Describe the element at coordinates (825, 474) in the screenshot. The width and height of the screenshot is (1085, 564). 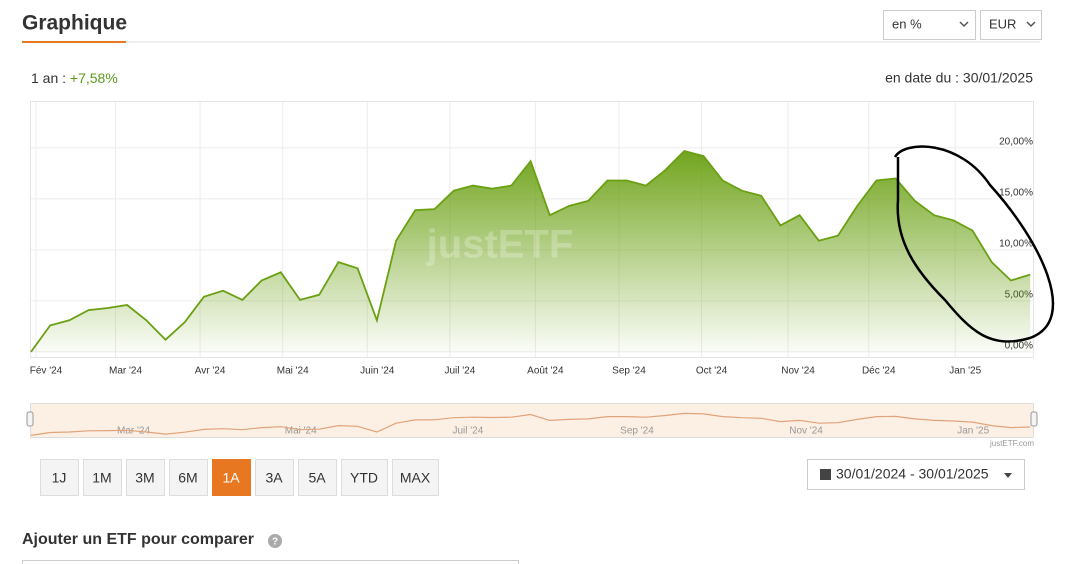
I see `calendar-icon` at that location.